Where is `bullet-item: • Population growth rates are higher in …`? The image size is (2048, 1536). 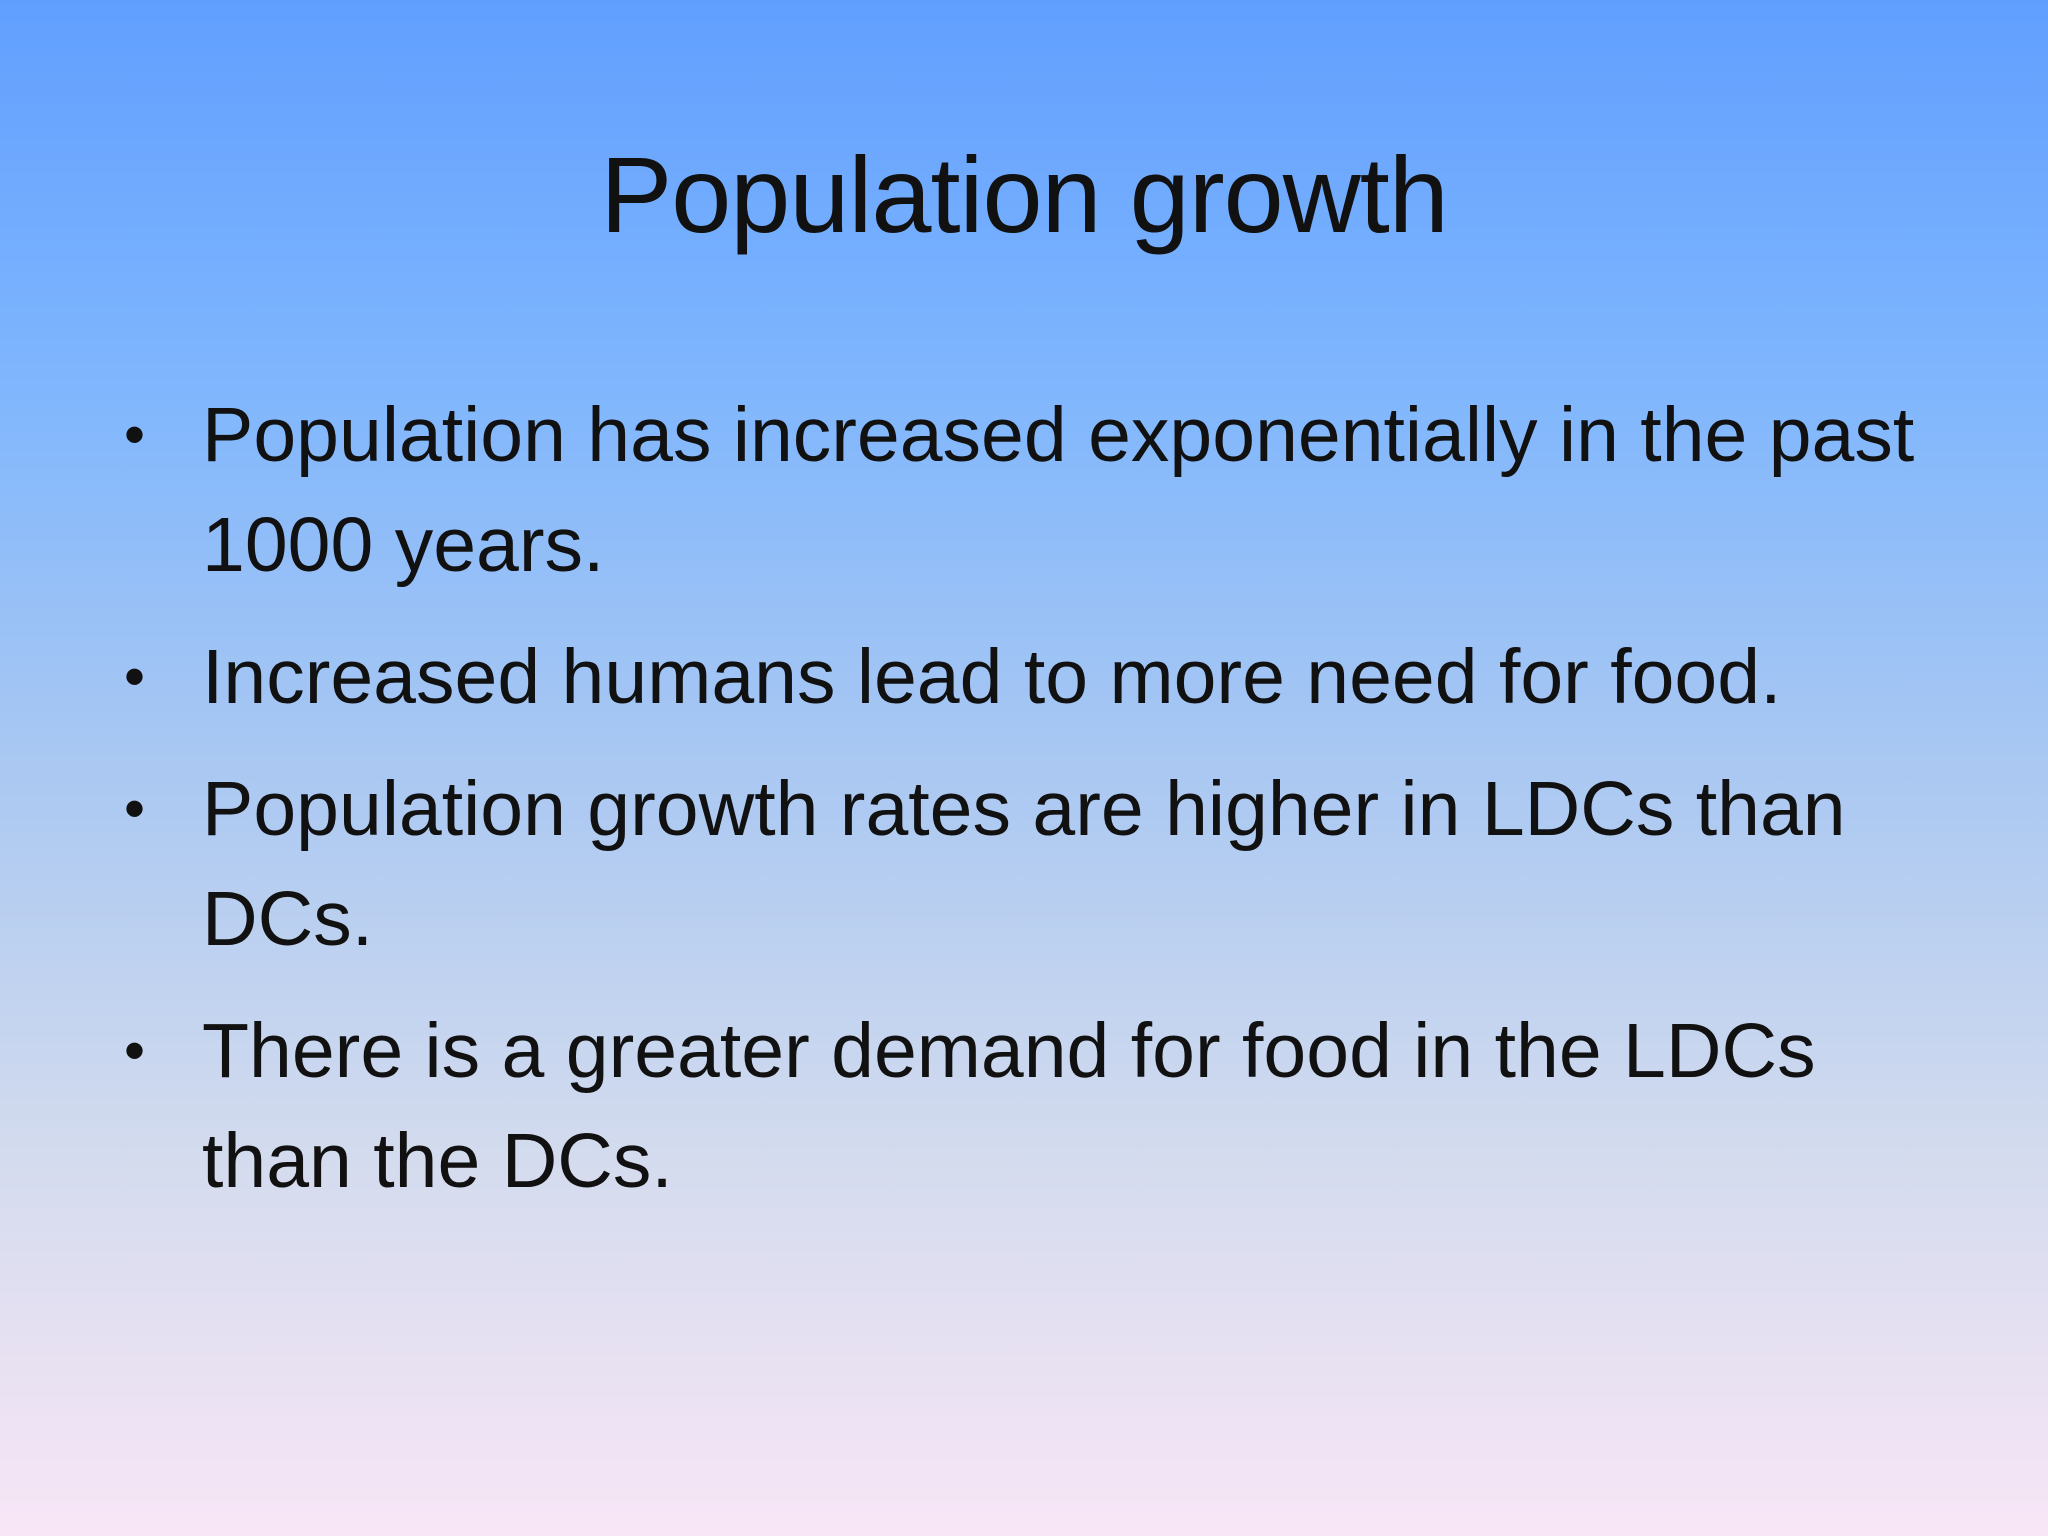 bullet-item: • Population growth rates are higher in … is located at coordinates (1030, 864).